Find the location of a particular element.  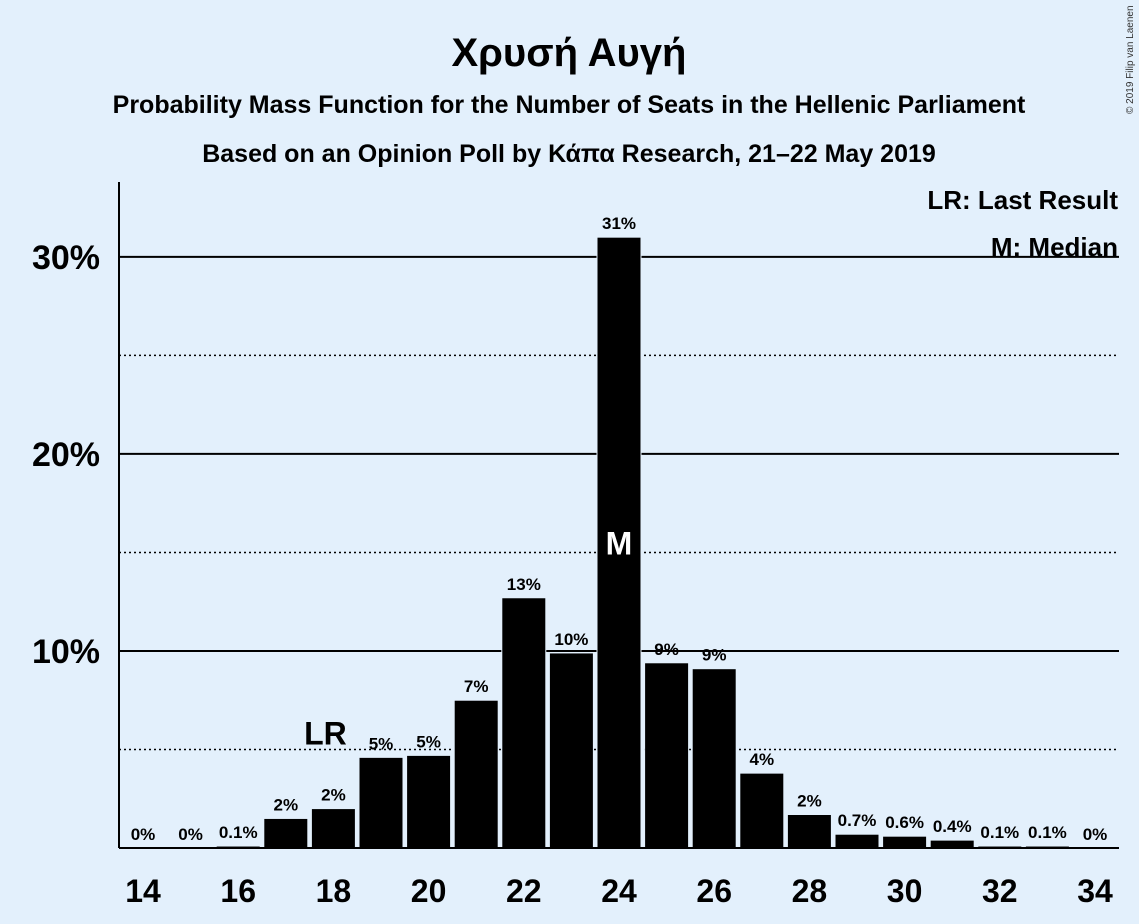

bar-value-label: 0.6% is located at coordinates (904, 822).